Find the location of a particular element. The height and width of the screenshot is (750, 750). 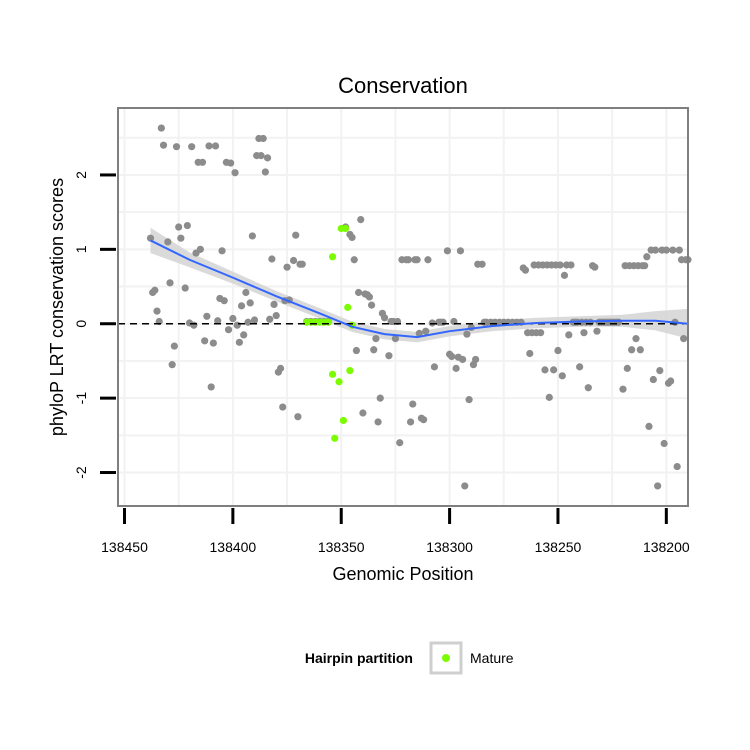

x-tick-label: 138400 is located at coordinates (233, 547).